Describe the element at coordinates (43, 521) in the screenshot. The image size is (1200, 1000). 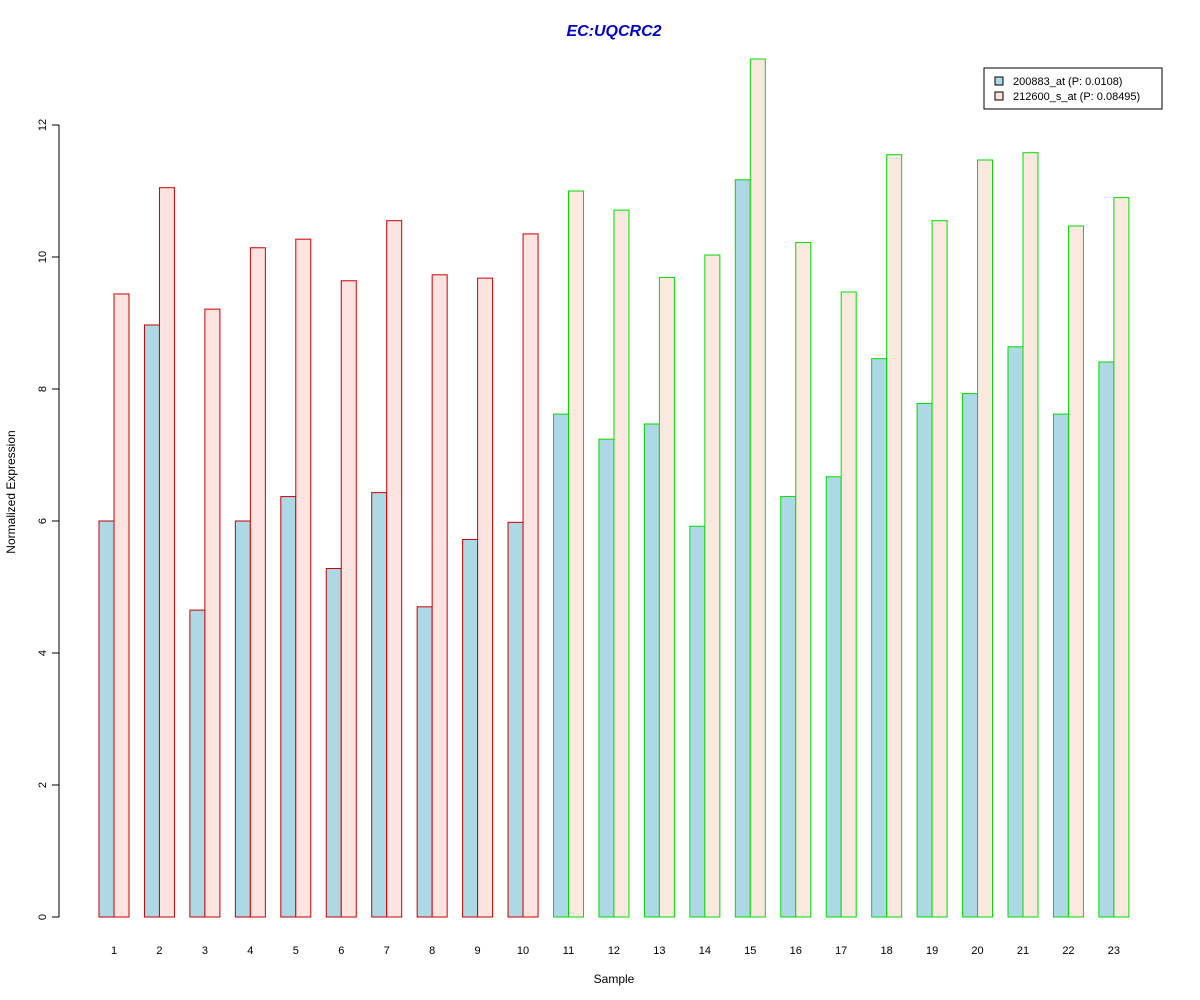
I see `y-tick-label: 6` at that location.